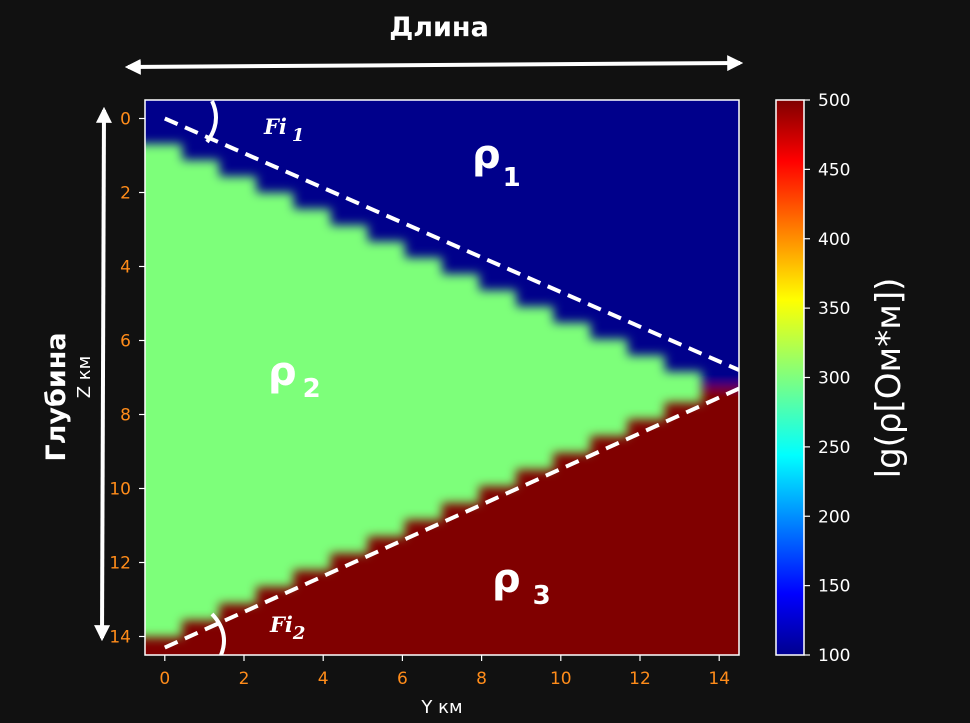 This screenshot has width=970, height=723. Describe the element at coordinates (125, 194) in the screenshot. I see `y-tick-label: 2` at that location.